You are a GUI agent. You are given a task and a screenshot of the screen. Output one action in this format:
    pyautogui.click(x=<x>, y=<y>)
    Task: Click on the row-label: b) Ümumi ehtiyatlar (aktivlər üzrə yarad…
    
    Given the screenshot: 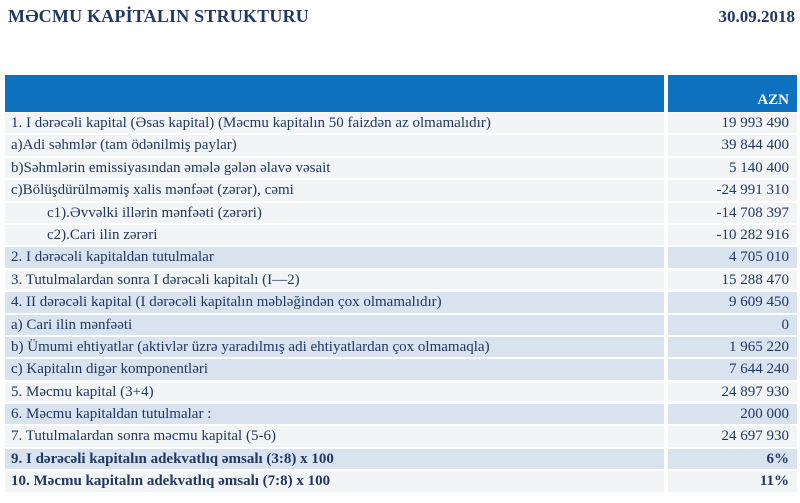 What is the action you would take?
    pyautogui.click(x=334, y=347)
    